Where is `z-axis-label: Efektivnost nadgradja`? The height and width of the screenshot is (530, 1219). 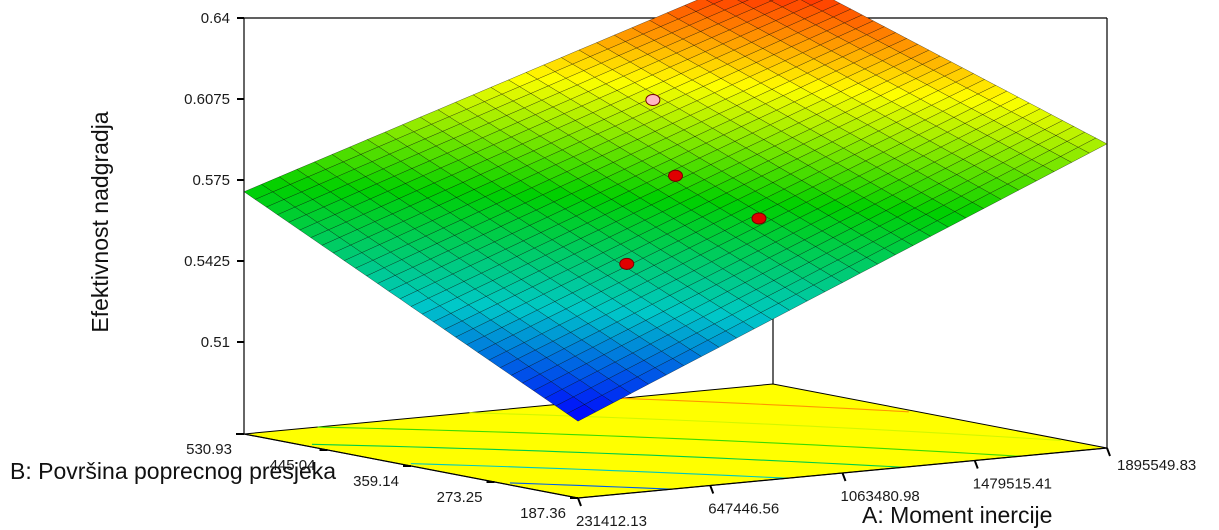
z-axis-label: Efektivnost nadgradja is located at coordinates (100, 221).